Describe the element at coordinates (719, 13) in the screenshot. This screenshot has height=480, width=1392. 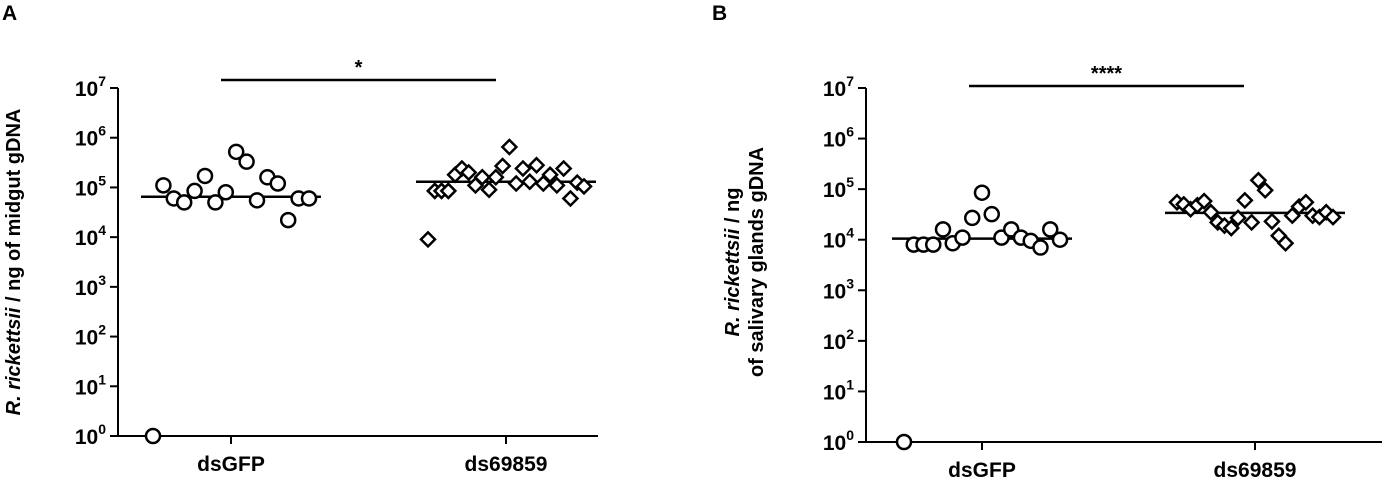
I see `panel-letter-b: B` at that location.